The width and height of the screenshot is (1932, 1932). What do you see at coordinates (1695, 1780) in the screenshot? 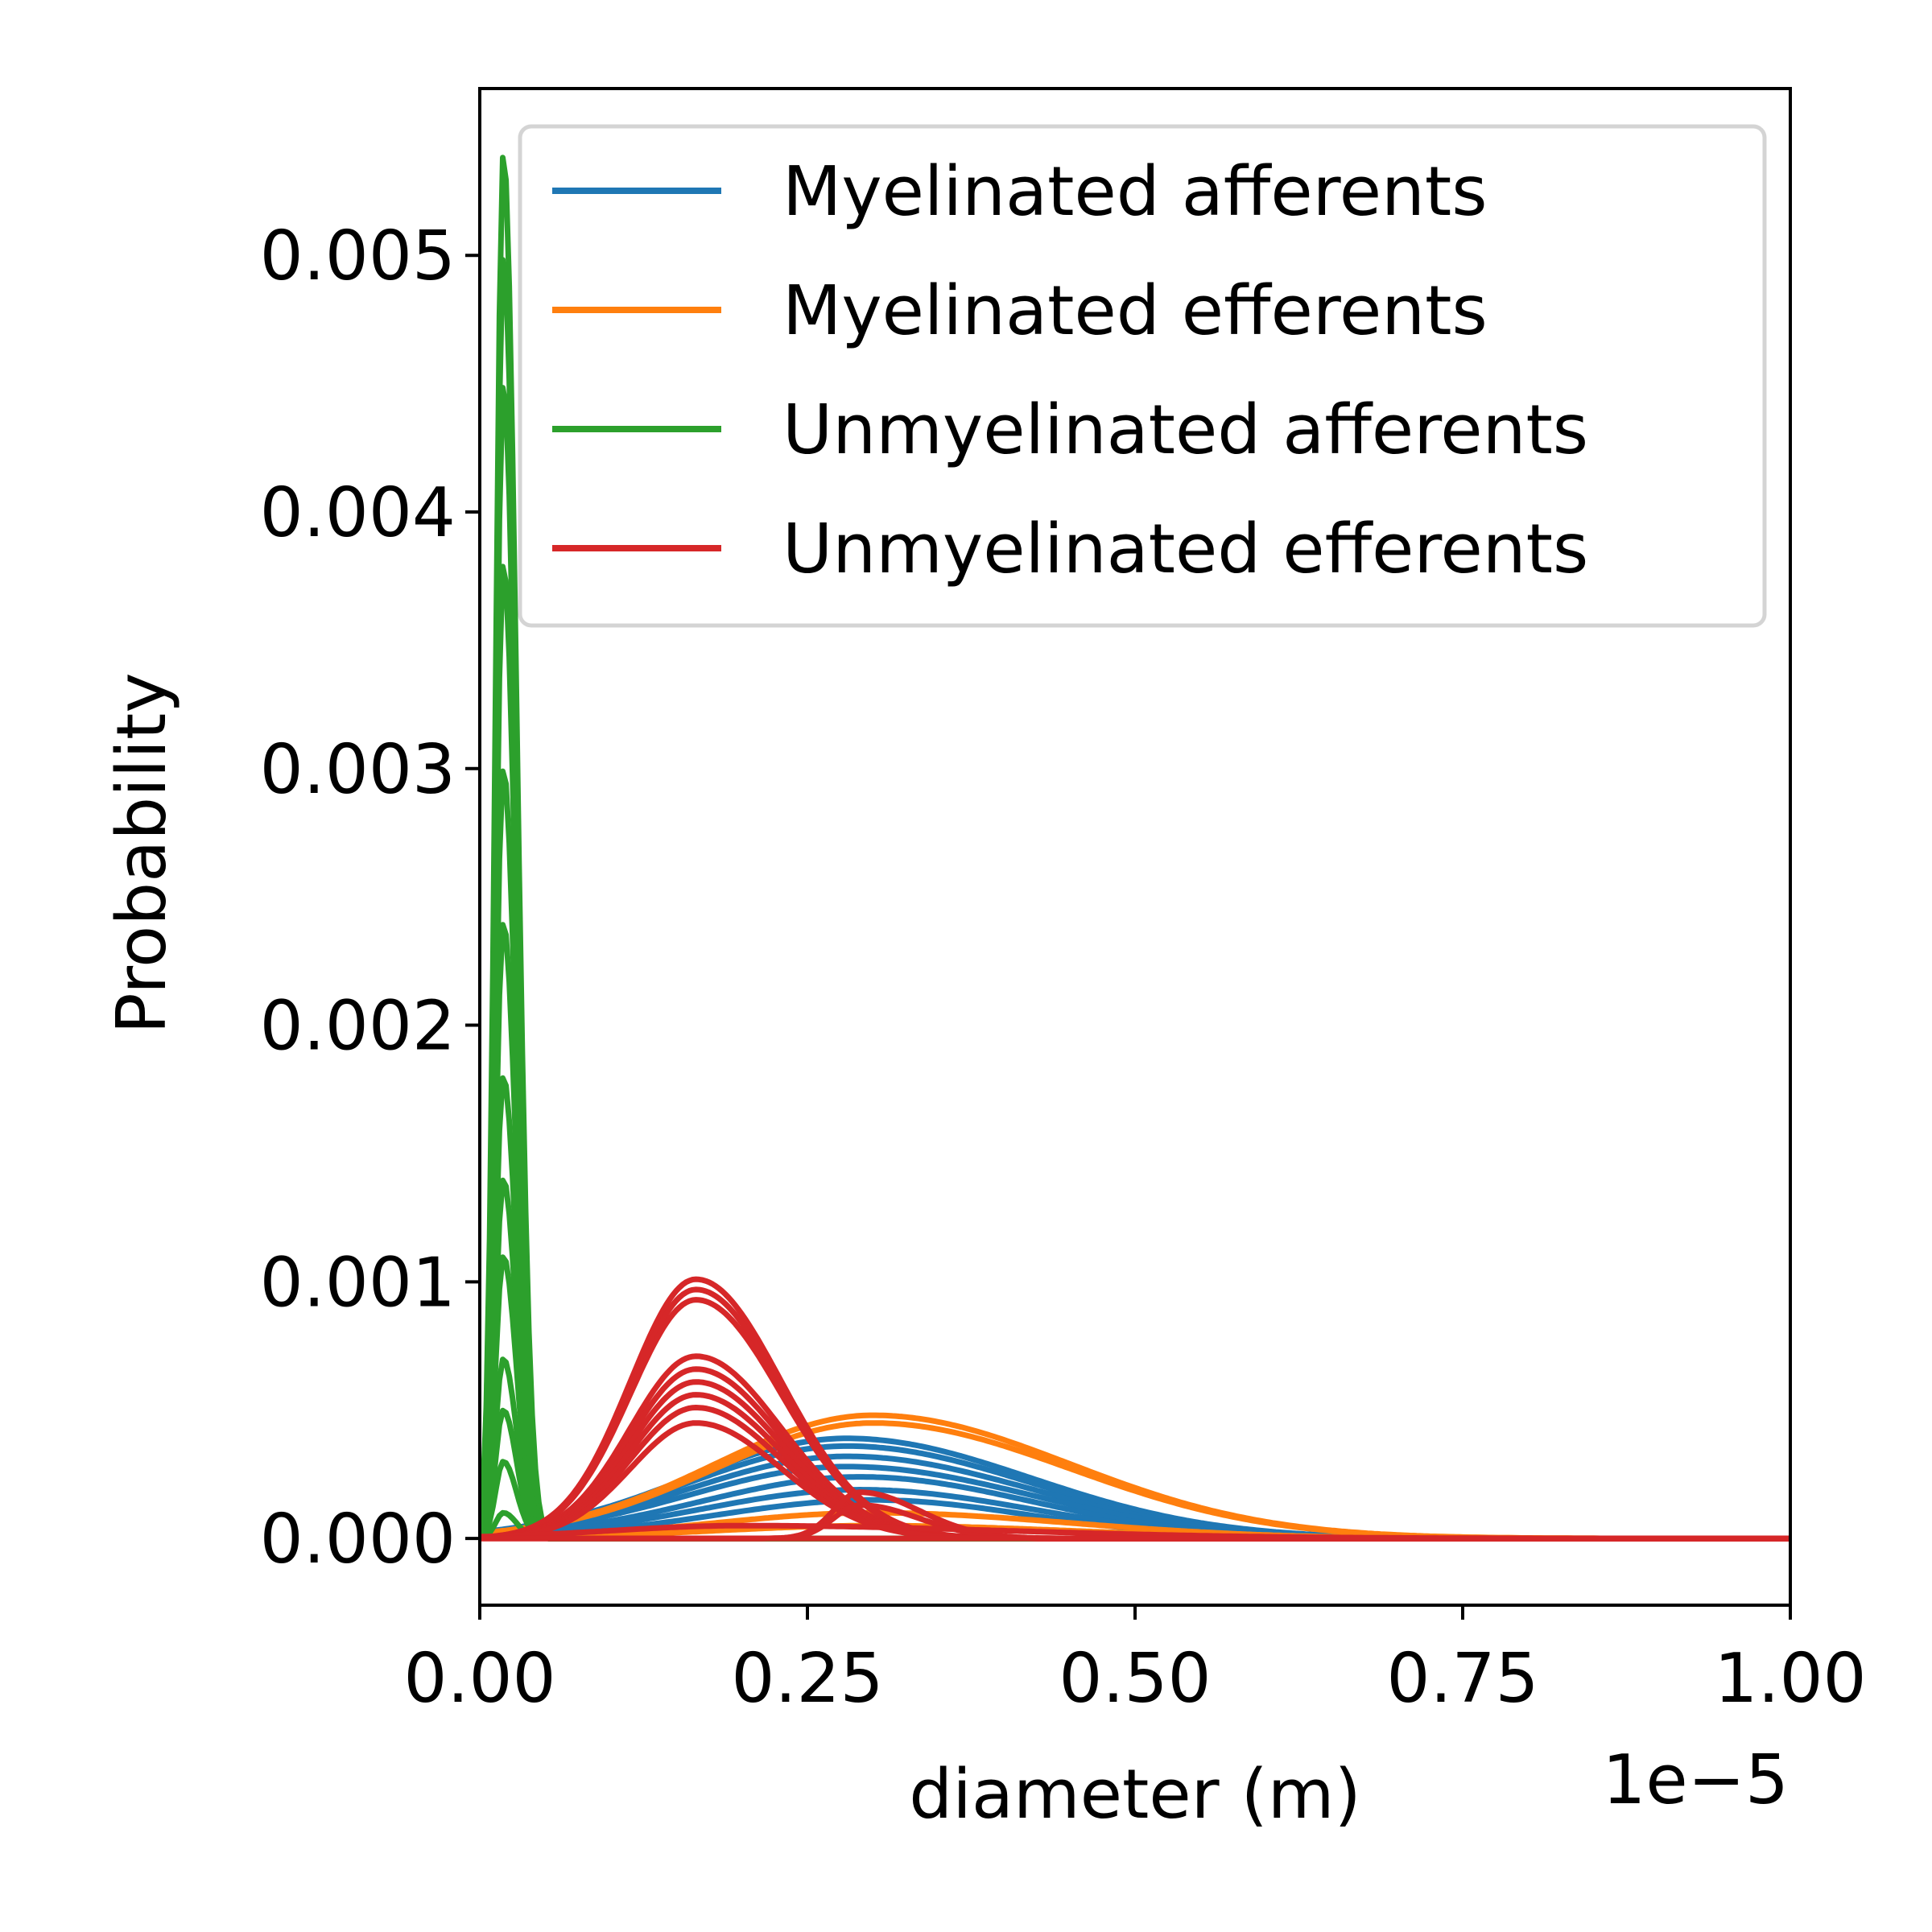
I see `x-offset-label: 1e−5` at bounding box center [1695, 1780].